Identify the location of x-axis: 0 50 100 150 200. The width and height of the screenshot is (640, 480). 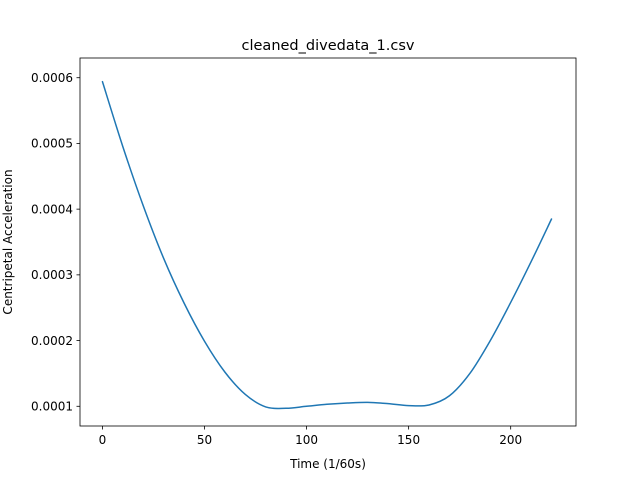
(310, 436).